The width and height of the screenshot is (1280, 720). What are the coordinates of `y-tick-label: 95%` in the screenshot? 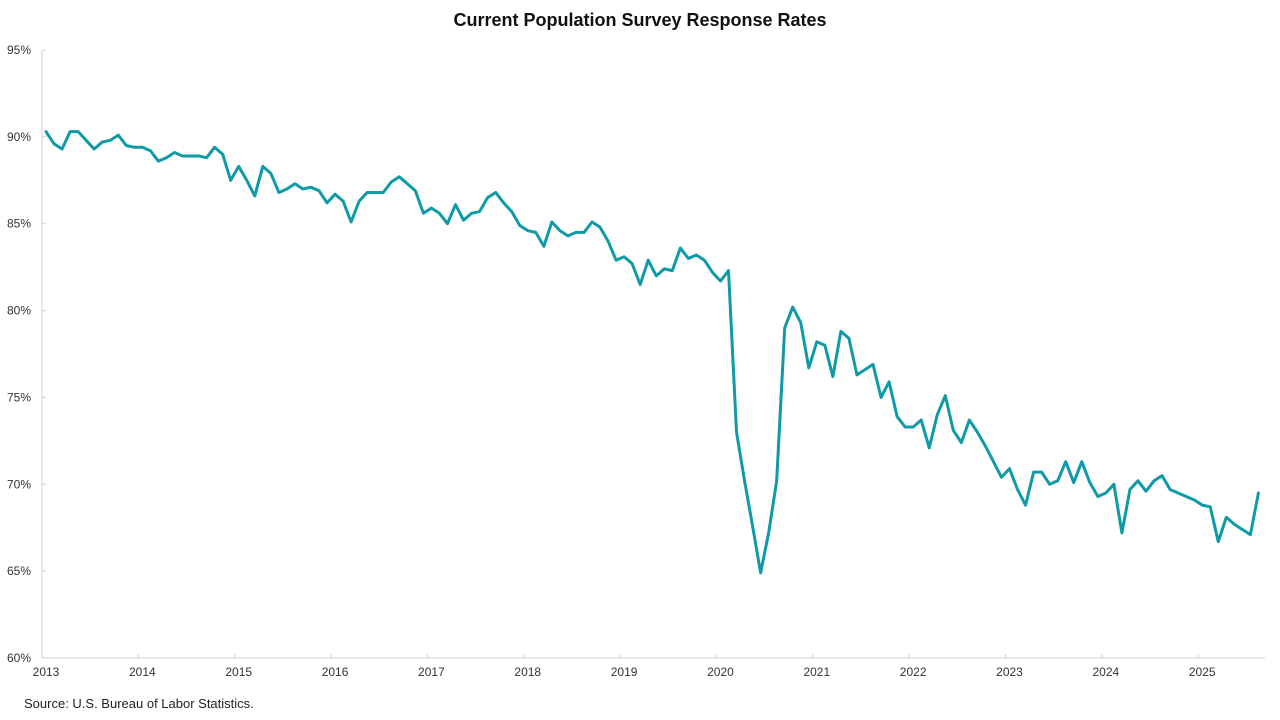 It's located at (19, 50).